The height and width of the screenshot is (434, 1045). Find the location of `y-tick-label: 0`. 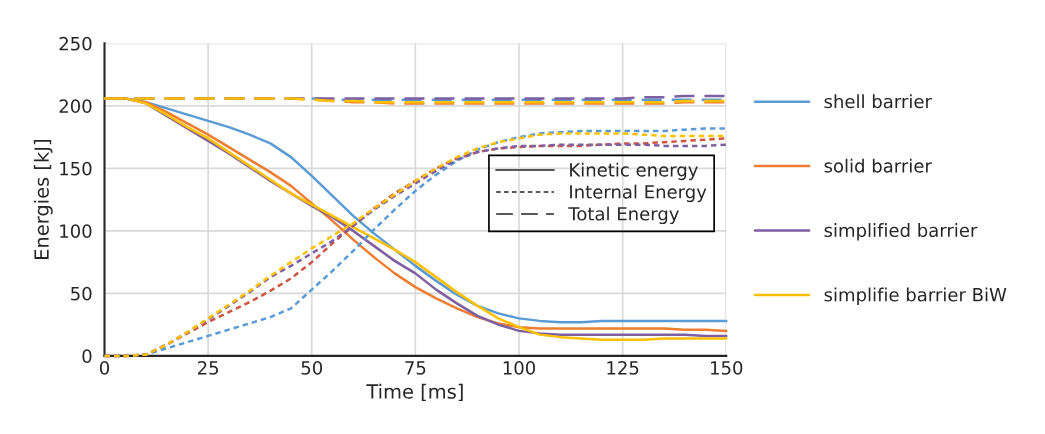

y-tick-label: 0 is located at coordinates (87, 356).